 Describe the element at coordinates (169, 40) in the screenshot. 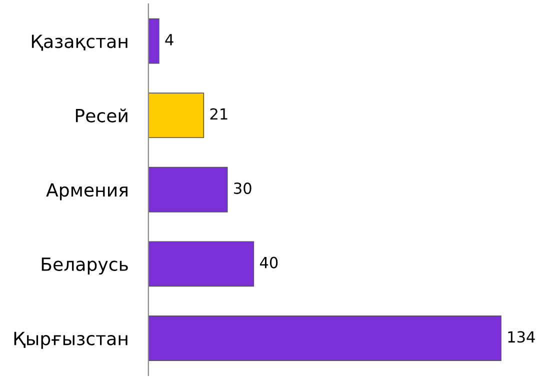

I see `data-label: 4` at that location.